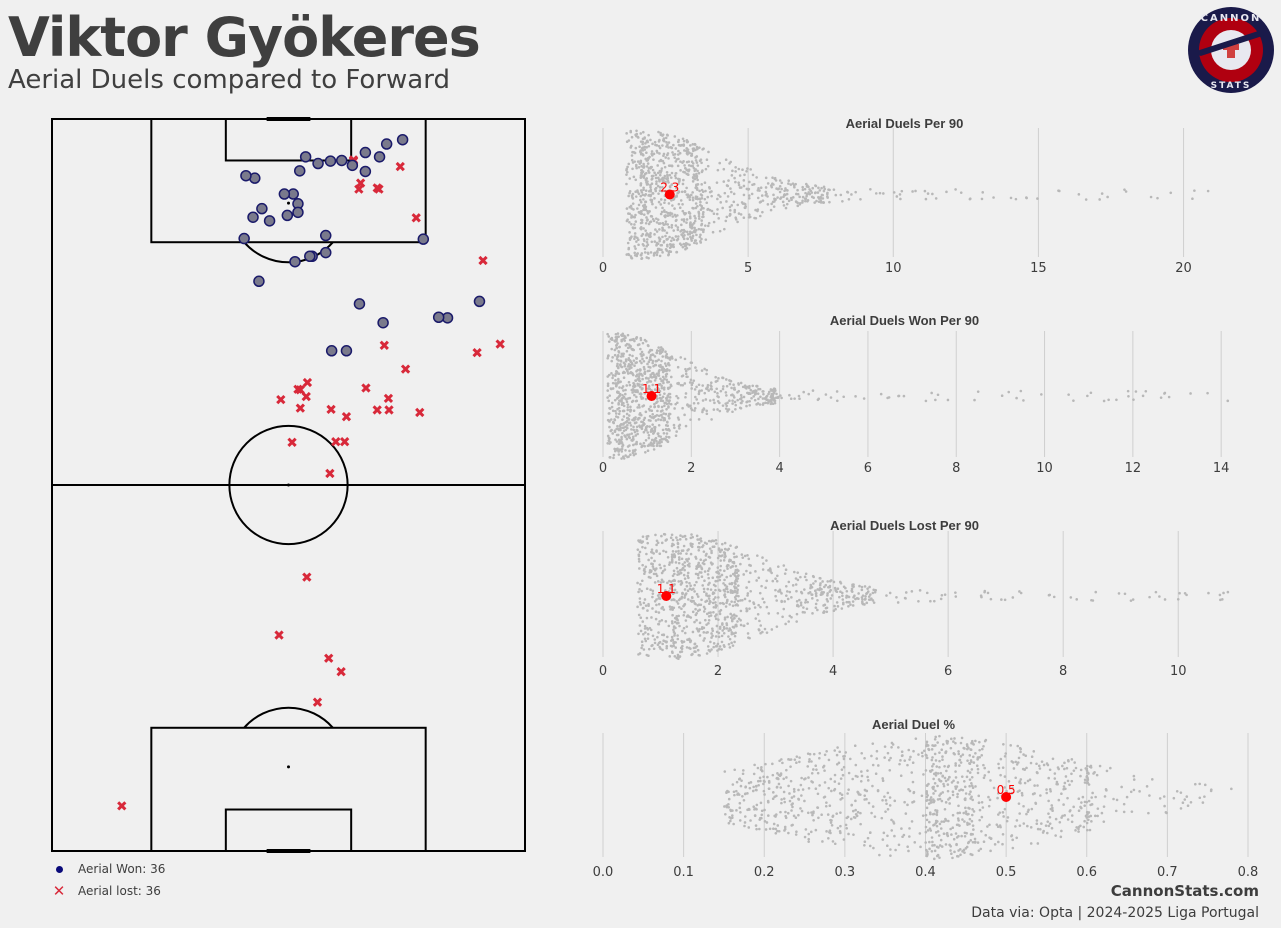  Describe the element at coordinates (914, 394) in the screenshot. I see `swarm-panel: Aerial Duels Won Per 900 2 4 6 8 10 12 141.1` at that location.